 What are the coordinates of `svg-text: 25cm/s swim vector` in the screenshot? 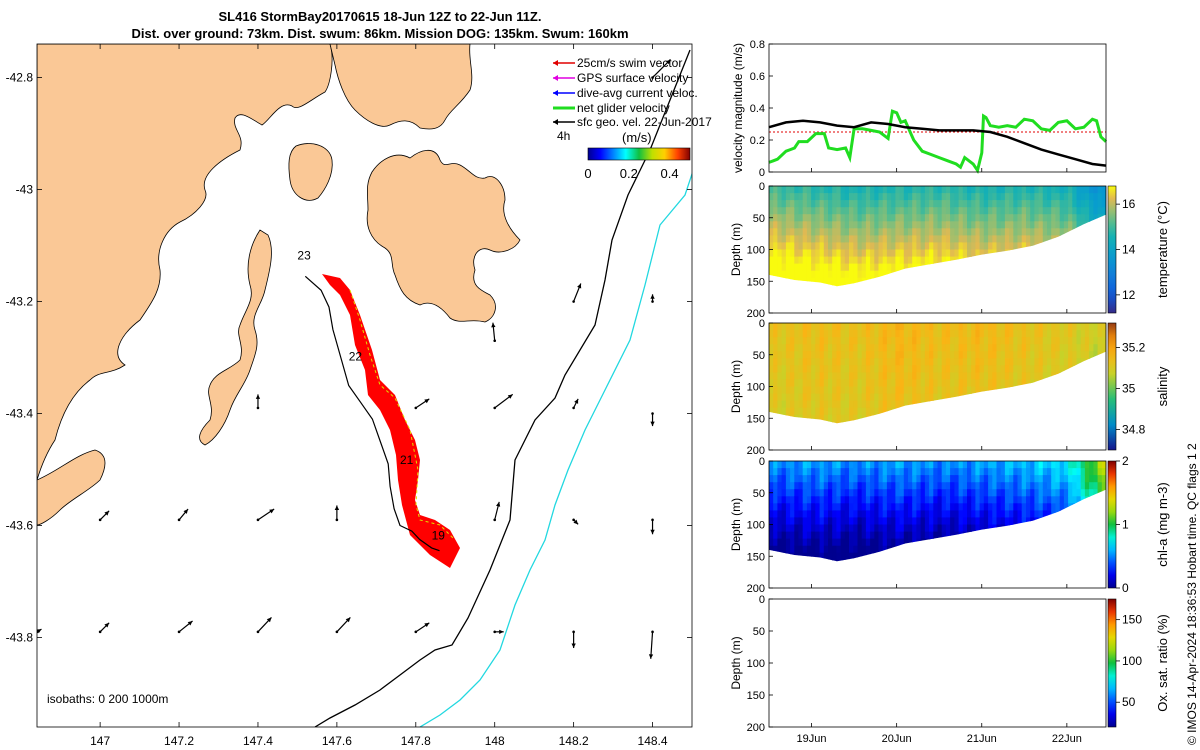 It's located at (629, 63).